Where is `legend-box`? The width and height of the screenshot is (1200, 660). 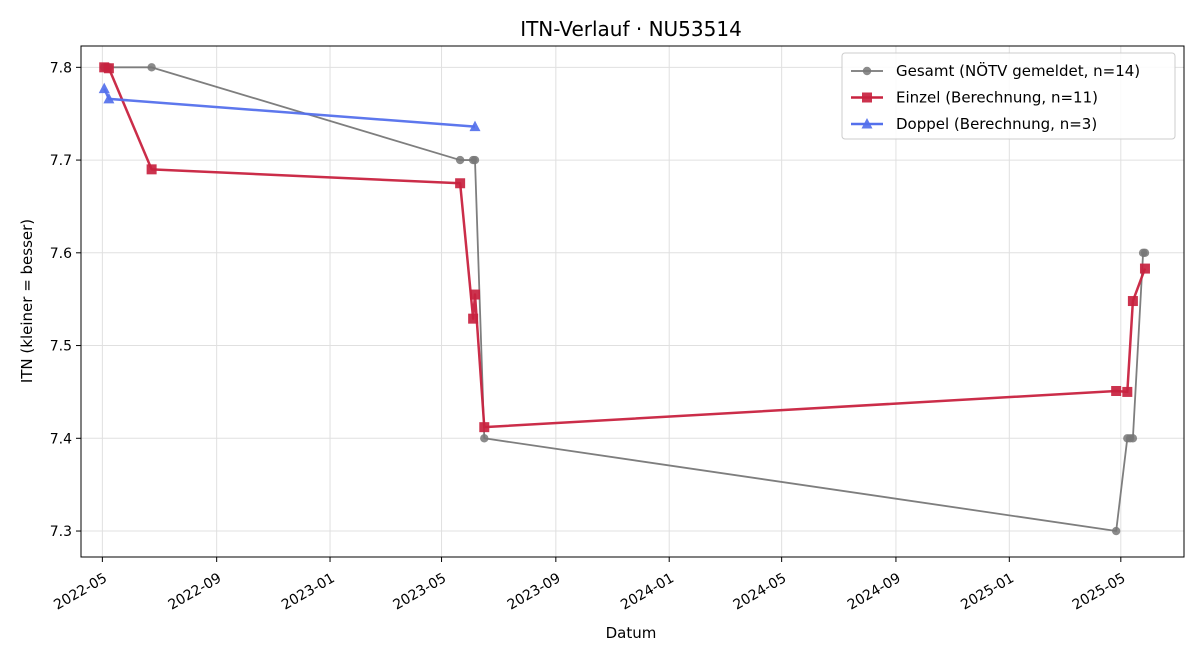 legend-box is located at coordinates (1008, 96).